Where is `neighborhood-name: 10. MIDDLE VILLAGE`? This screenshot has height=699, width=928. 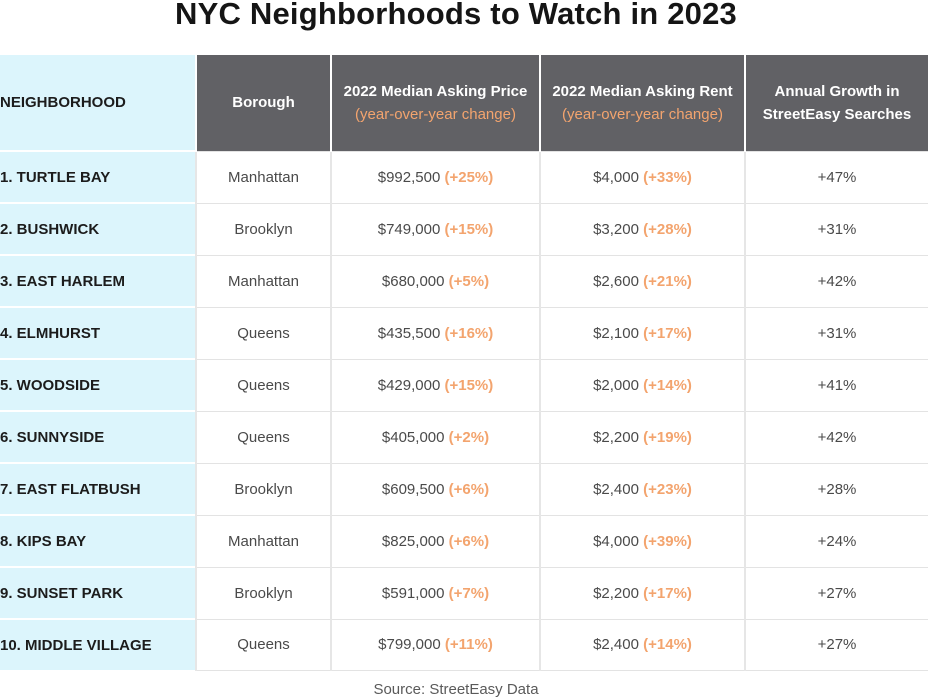 neighborhood-name: 10. MIDDLE VILLAGE is located at coordinates (76, 645).